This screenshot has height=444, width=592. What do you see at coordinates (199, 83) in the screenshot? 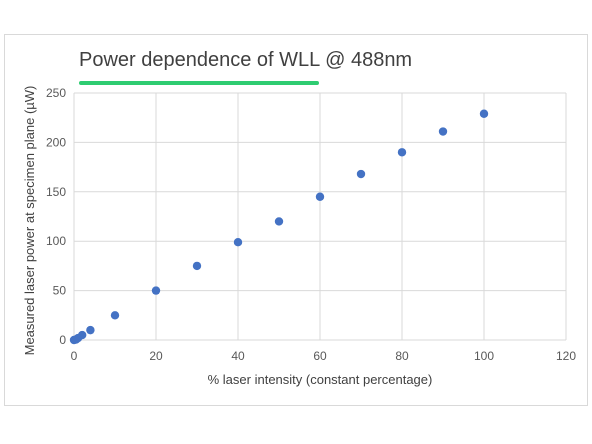
I see `title-underline` at bounding box center [199, 83].